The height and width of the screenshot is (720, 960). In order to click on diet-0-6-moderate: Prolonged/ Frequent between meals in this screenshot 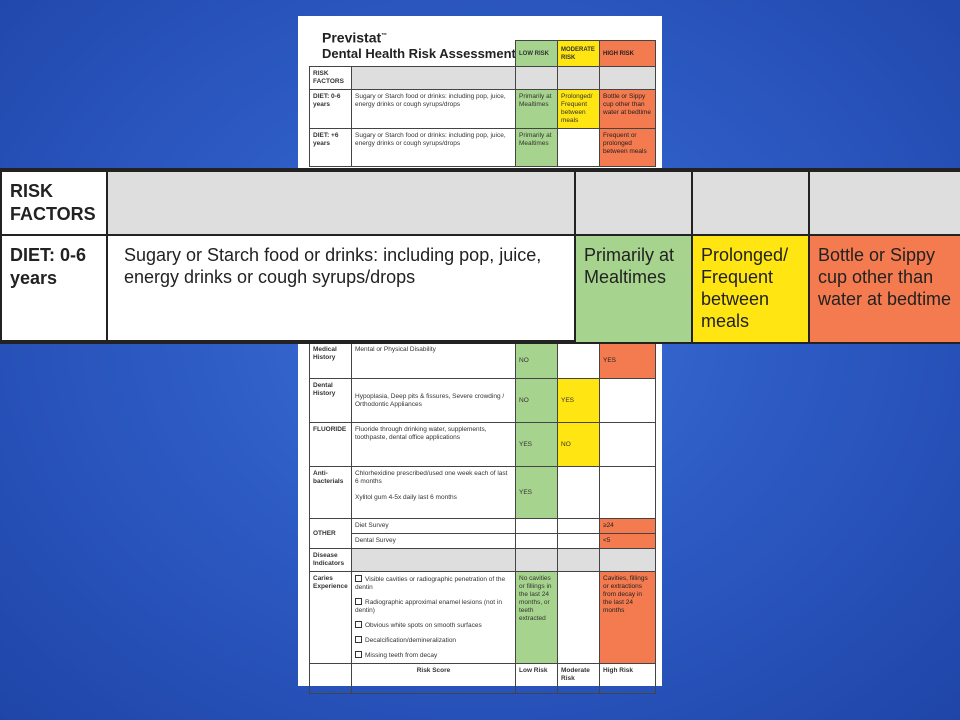, I will do `click(578, 109)`.